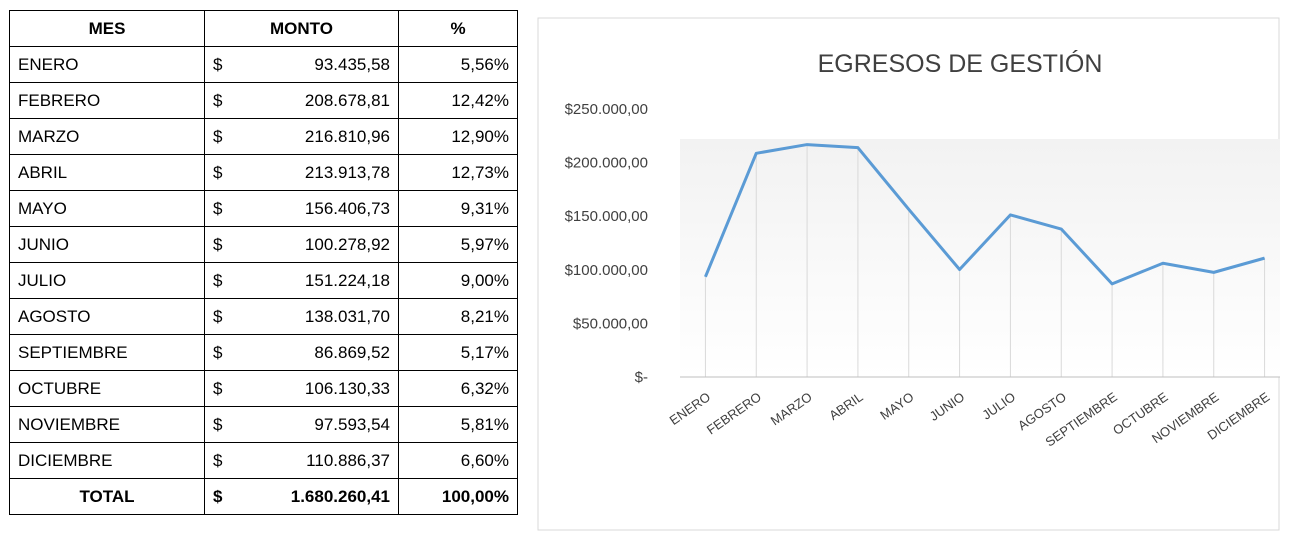 Image resolution: width=1289 pixels, height=540 pixels. What do you see at coordinates (107, 352) in the screenshot?
I see `table-cell: SEPTIEMBRE` at bounding box center [107, 352].